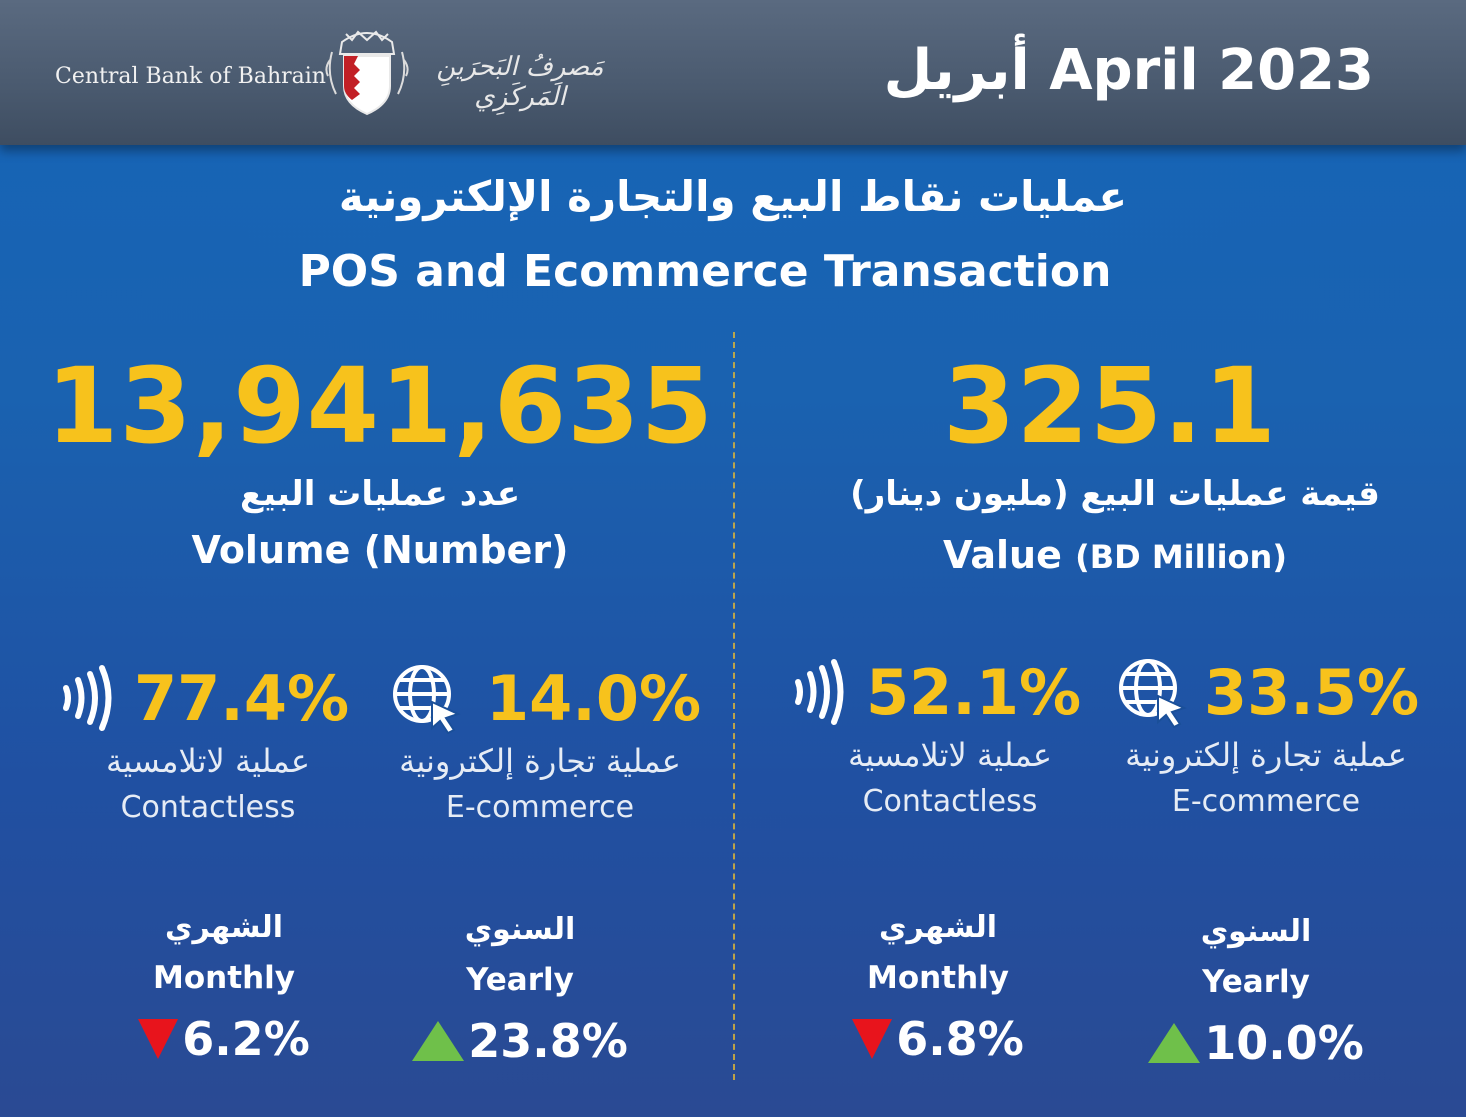  What do you see at coordinates (705, 271) in the screenshot?
I see `page-title-en: POS and Ecommerce Transaction` at bounding box center [705, 271].